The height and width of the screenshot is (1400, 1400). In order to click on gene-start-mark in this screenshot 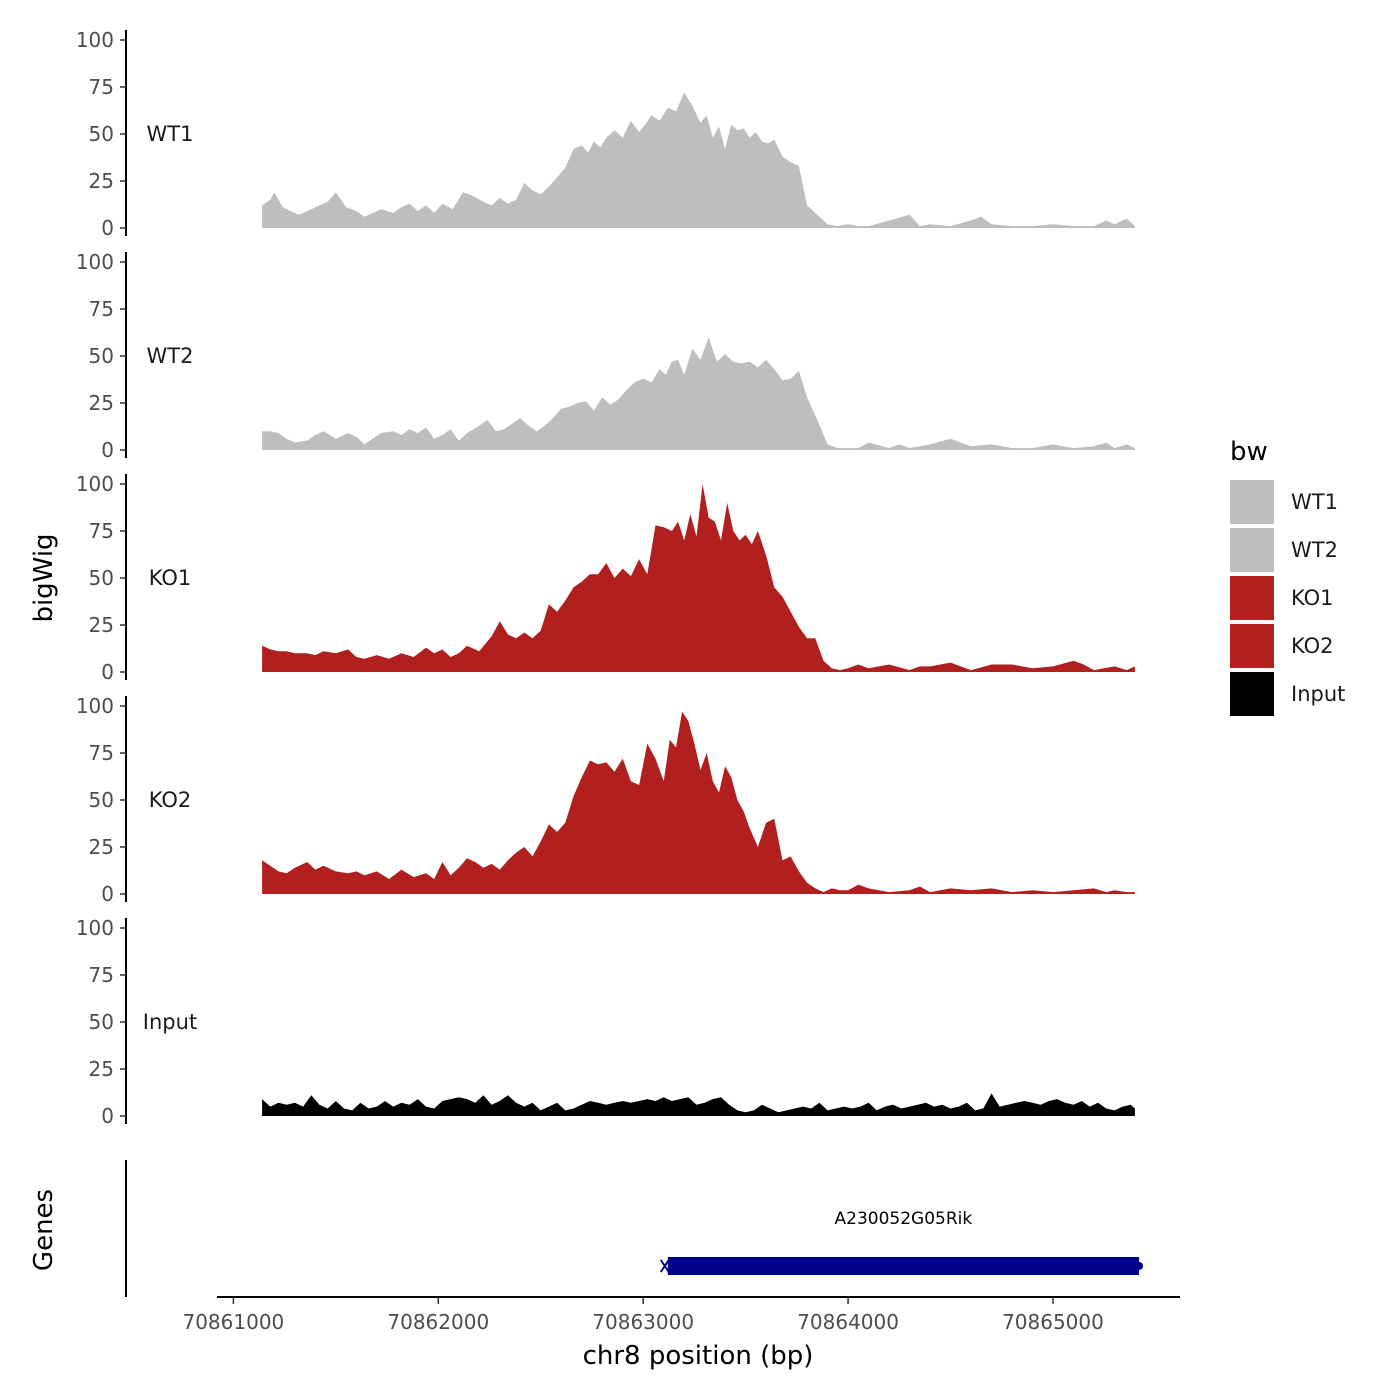, I will do `click(664, 1266)`.